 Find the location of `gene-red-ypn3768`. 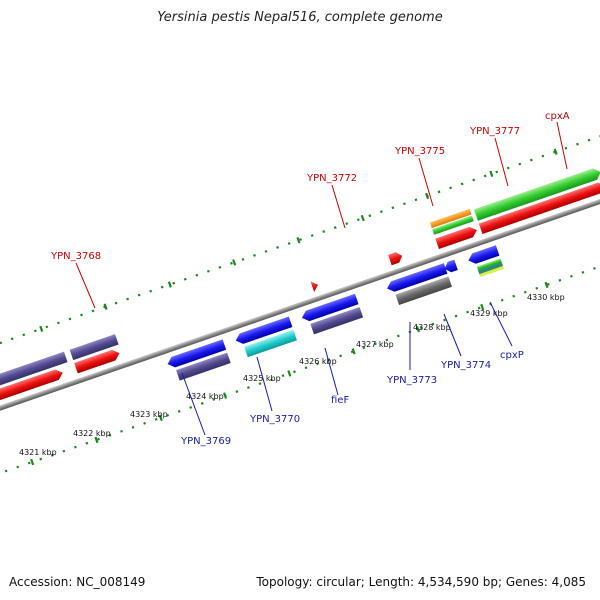

gene-red-ypn3768 is located at coordinates (97, 361).